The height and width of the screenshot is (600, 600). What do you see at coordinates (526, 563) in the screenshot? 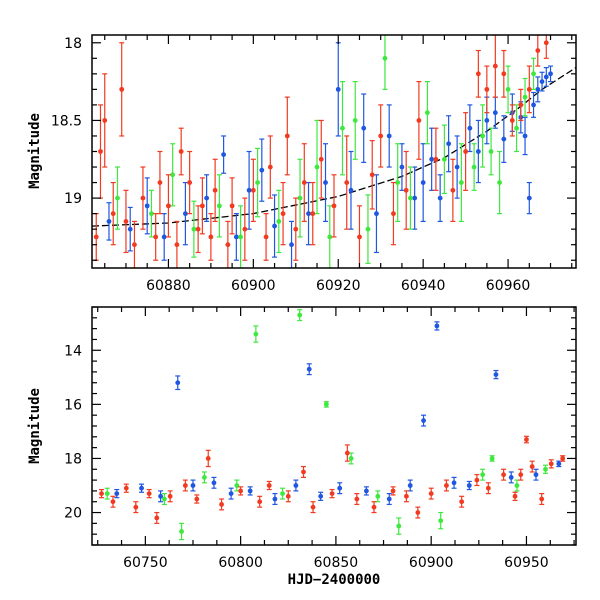
I see `bottom-x-tick-label: 60950` at bounding box center [526, 563].